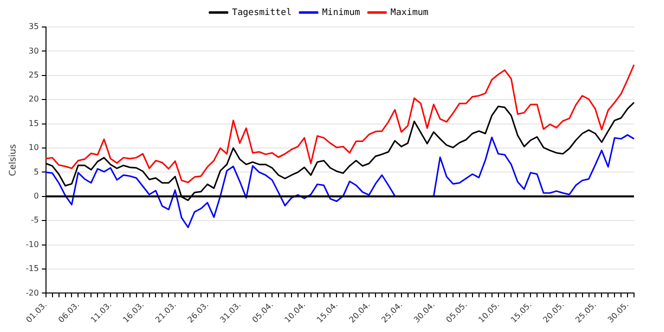  What do you see at coordinates (33, 147) in the screenshot?
I see `y-tick-label: 10` at bounding box center [33, 147].